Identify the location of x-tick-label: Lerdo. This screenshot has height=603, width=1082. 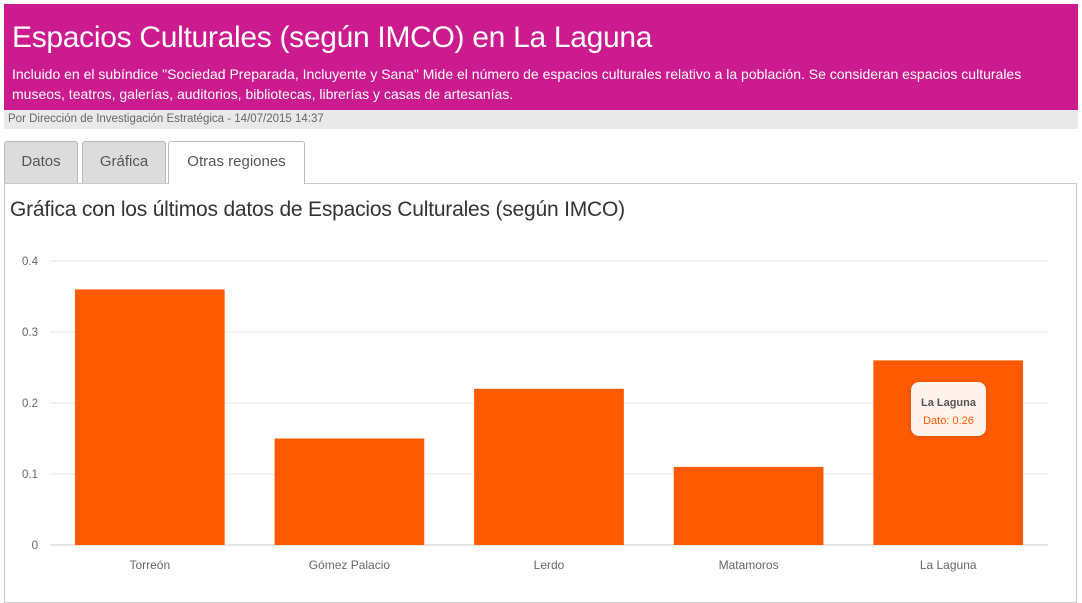
(549, 565).